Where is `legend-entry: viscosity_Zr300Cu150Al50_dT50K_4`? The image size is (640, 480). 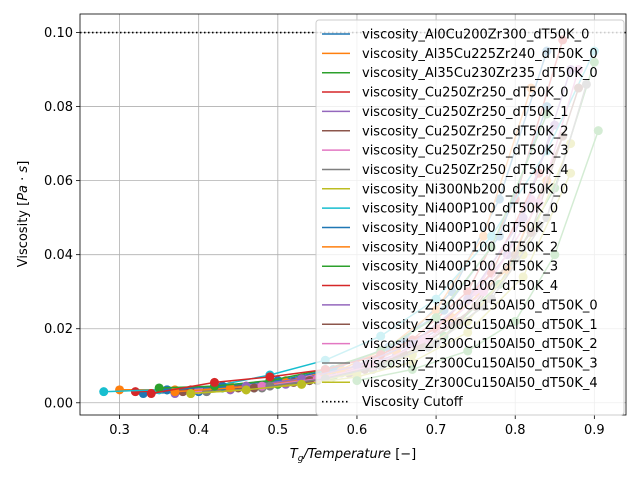
legend-entry: viscosity_Zr300Cu150Al50_dT50K_4 is located at coordinates (480, 383).